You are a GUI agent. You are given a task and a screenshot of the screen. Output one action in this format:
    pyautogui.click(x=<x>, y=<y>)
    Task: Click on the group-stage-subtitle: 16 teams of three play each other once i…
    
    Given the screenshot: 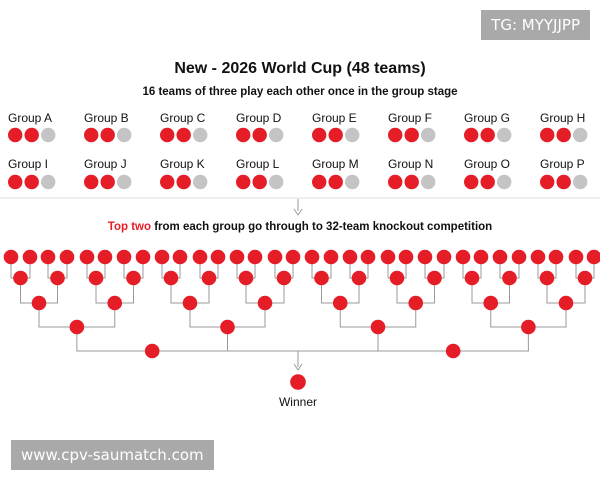 What is the action you would take?
    pyautogui.click(x=300, y=92)
    